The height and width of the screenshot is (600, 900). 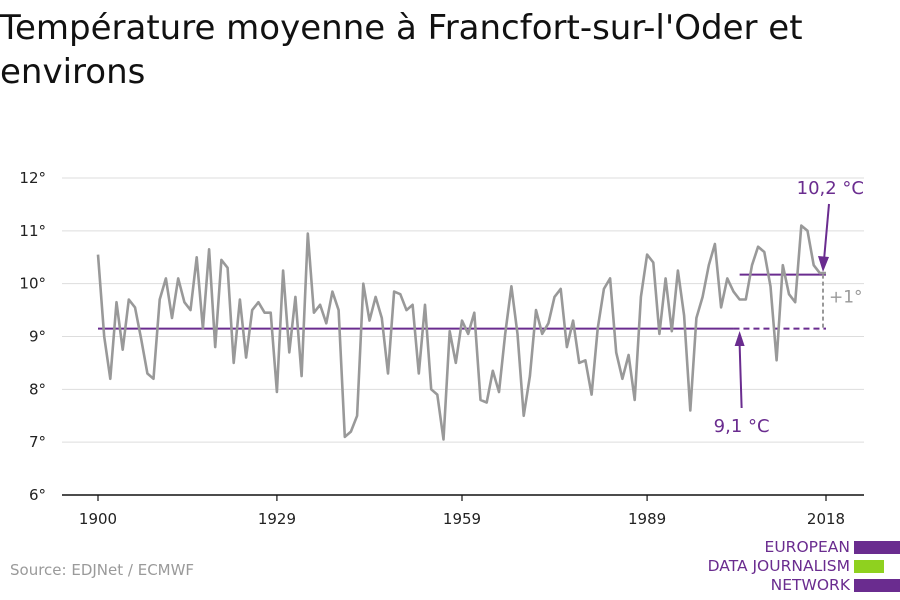 What do you see at coordinates (807, 547) in the screenshot?
I see `logo-line-european: EUROPEAN` at bounding box center [807, 547].